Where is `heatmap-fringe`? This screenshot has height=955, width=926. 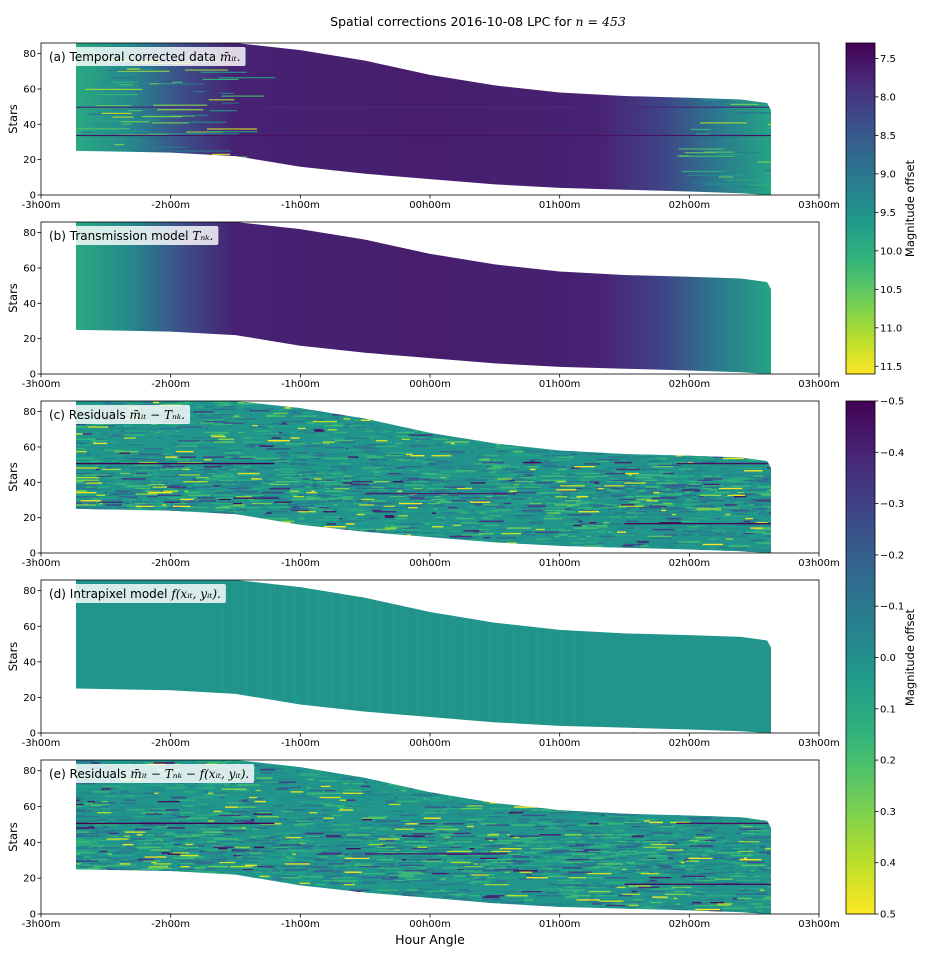 heatmap-fringe is located at coordinates (386, 656).